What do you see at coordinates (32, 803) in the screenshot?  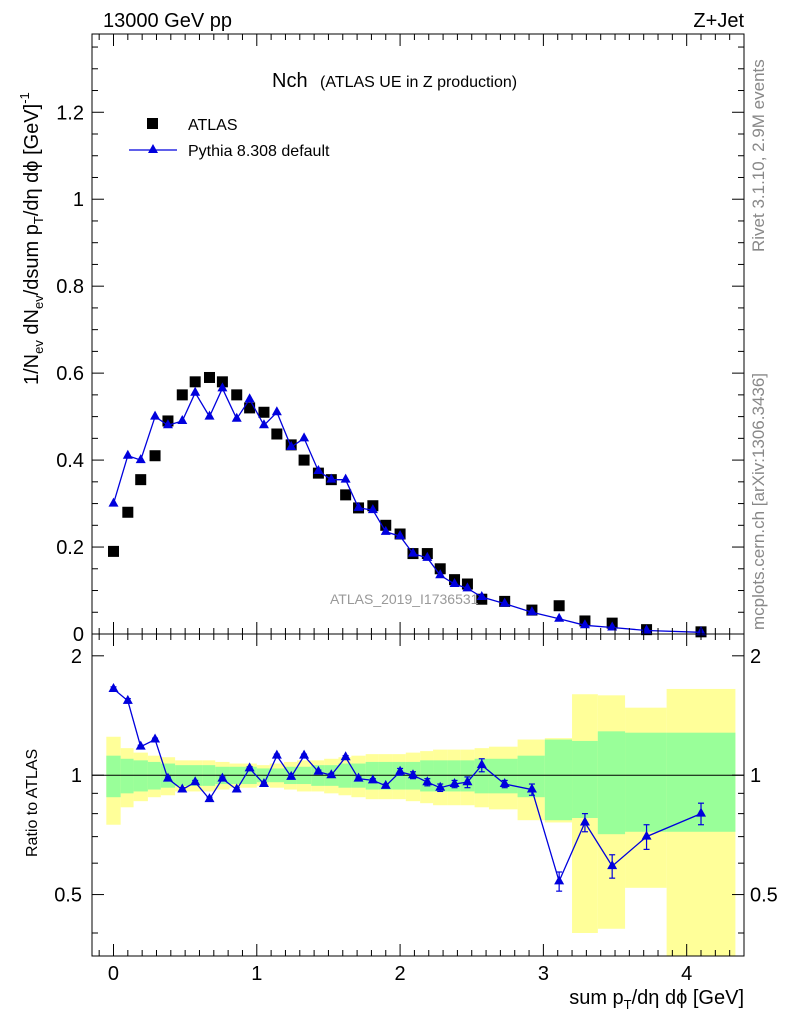 I see `ratio-y-axis-label: Ratio to ATLAS` at bounding box center [32, 803].